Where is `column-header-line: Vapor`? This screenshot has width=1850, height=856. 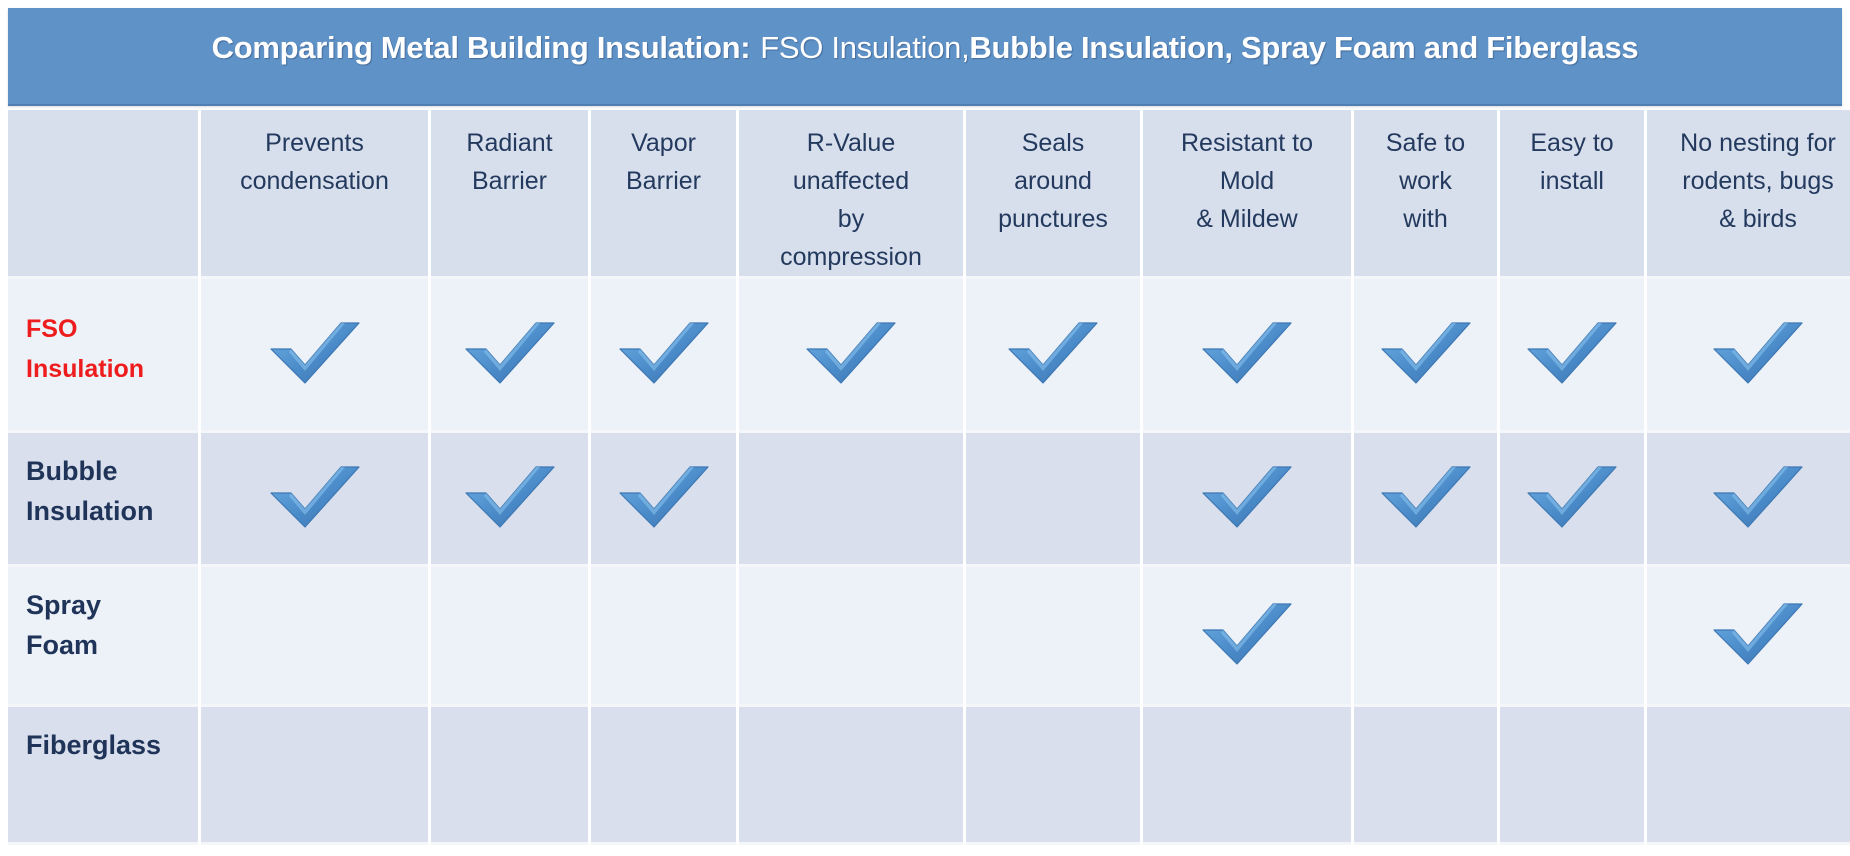 column-header-line: Vapor is located at coordinates (663, 143).